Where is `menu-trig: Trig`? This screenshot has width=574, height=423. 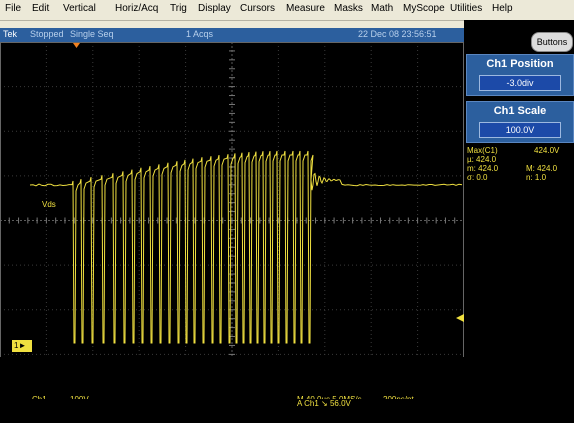
menu-trig: Trig is located at coordinates (178, 8).